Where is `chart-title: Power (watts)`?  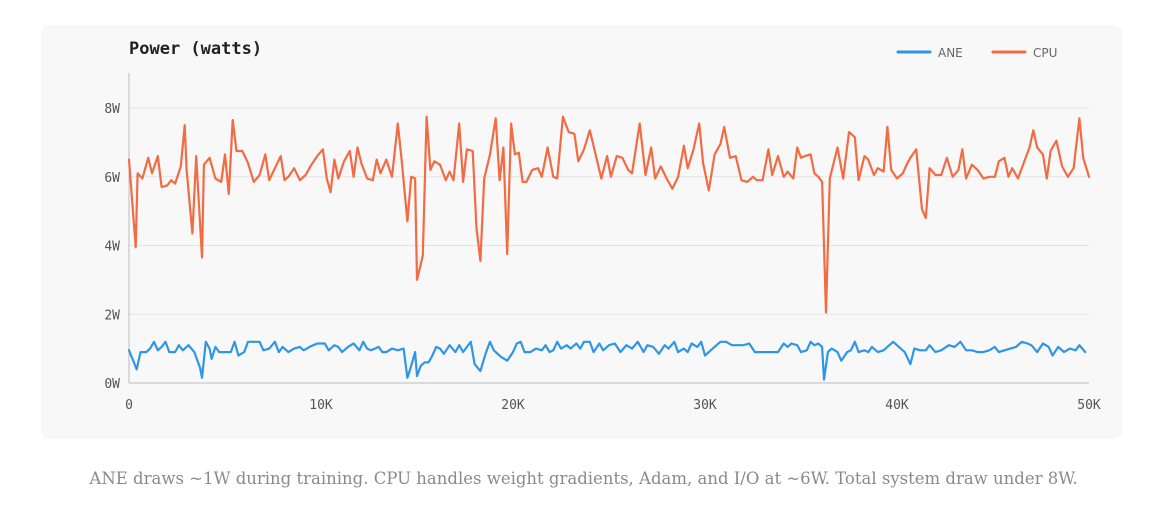 chart-title: Power (watts) is located at coordinates (195, 49).